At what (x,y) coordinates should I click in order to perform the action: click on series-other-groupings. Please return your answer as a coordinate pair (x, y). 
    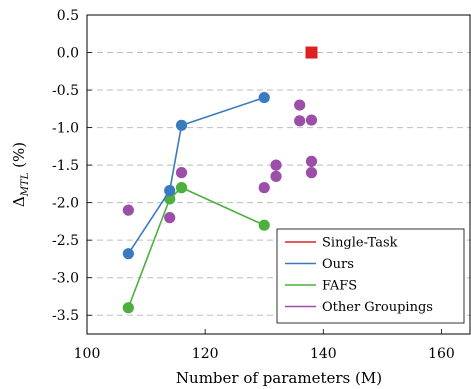
    Looking at the image, I should click on (220, 161).